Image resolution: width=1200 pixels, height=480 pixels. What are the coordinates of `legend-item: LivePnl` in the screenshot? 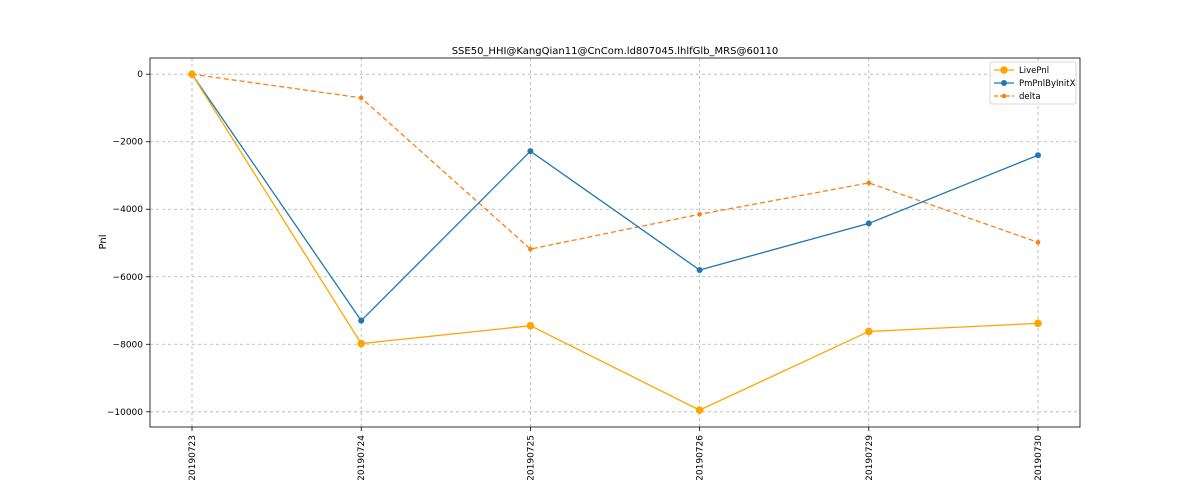 It's located at (1021, 71).